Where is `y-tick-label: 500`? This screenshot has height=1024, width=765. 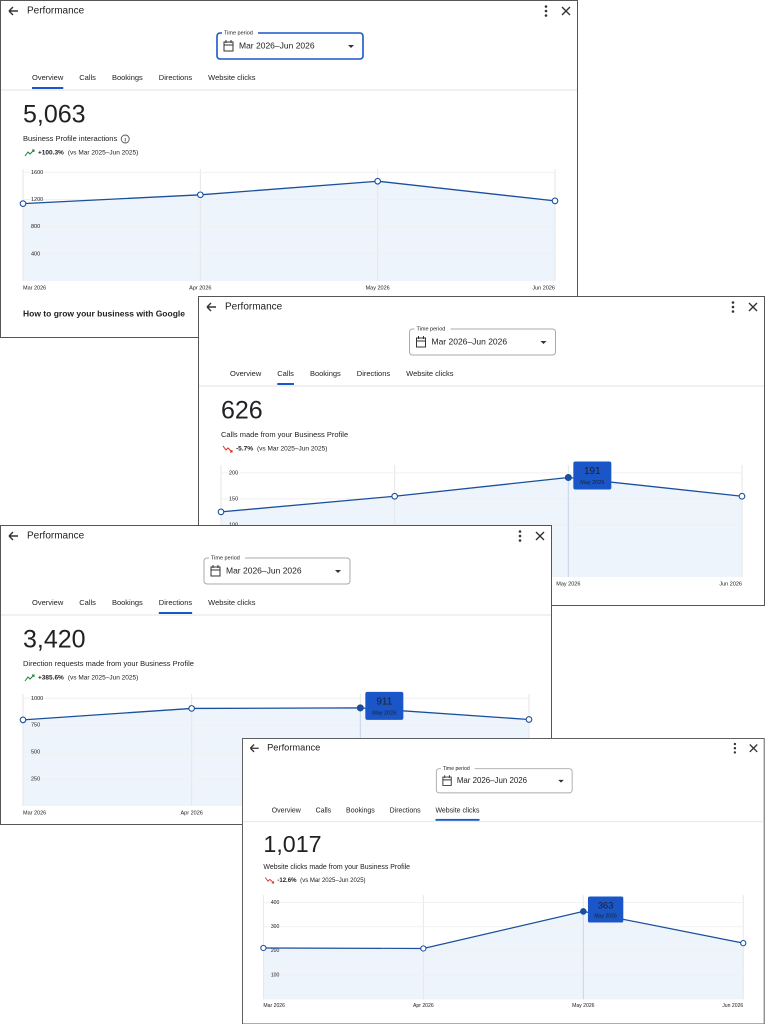
y-tick-label: 500 is located at coordinates (35, 753).